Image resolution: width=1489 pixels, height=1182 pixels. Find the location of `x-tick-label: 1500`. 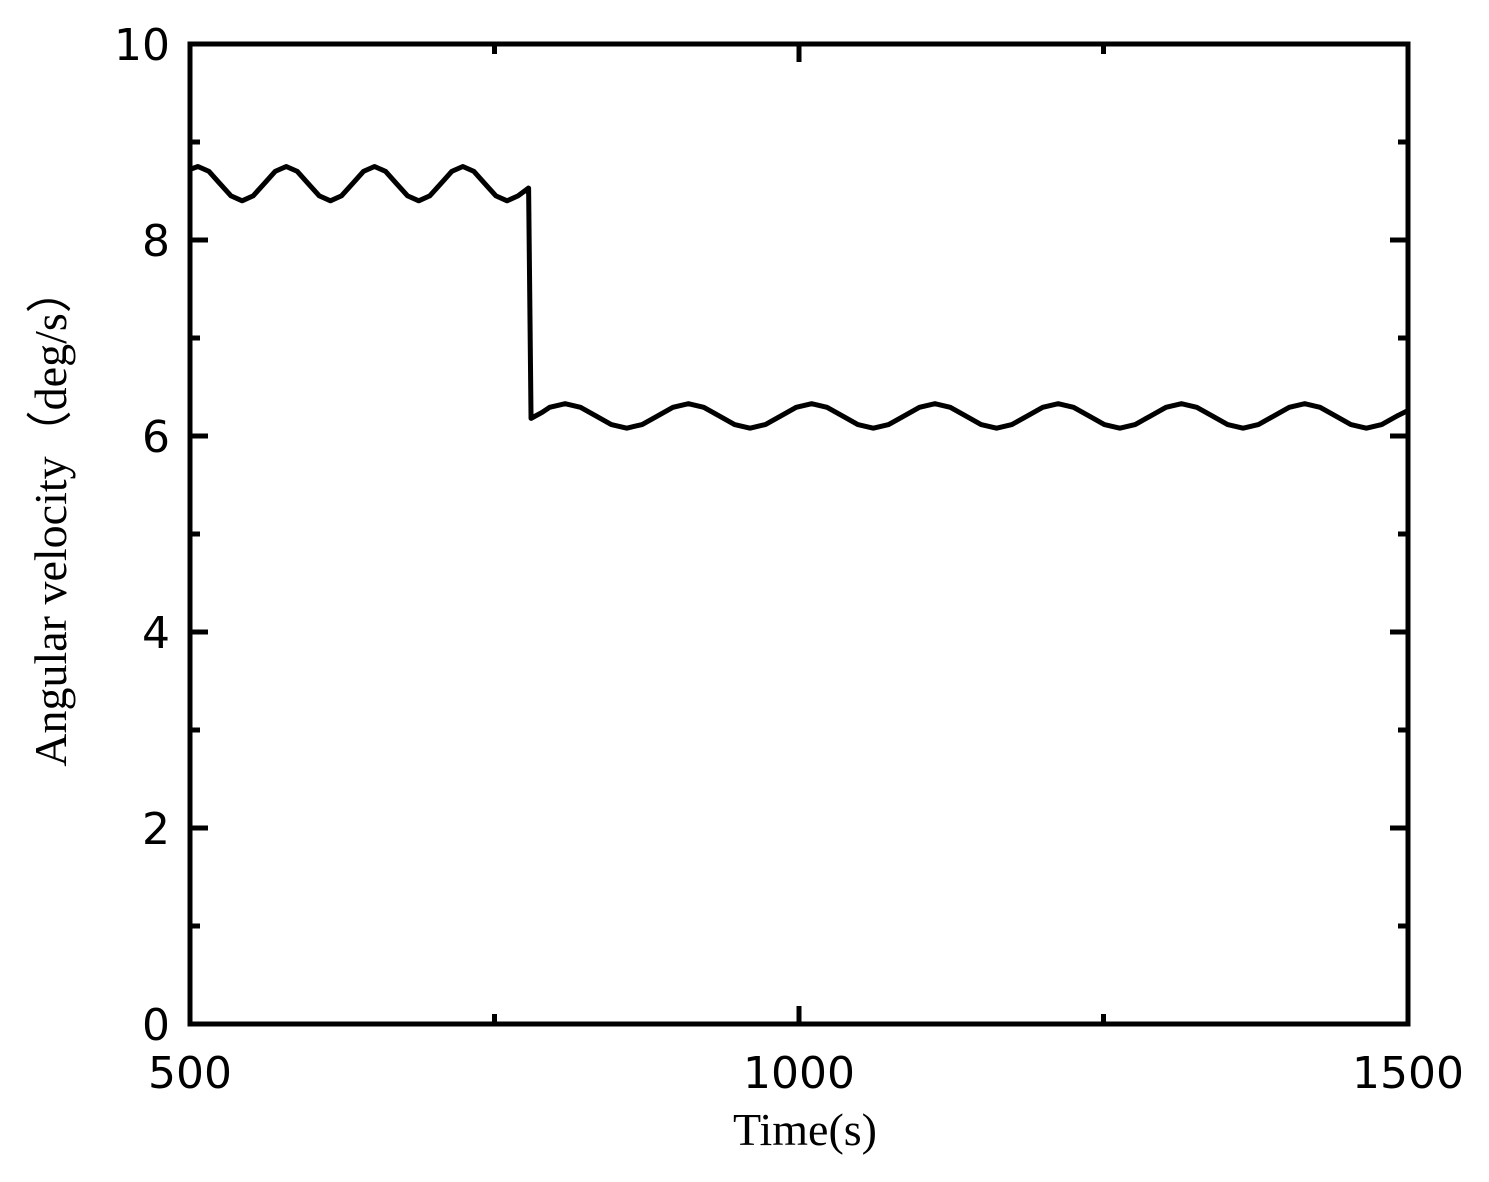

x-tick-label: 1500 is located at coordinates (1408, 1073).